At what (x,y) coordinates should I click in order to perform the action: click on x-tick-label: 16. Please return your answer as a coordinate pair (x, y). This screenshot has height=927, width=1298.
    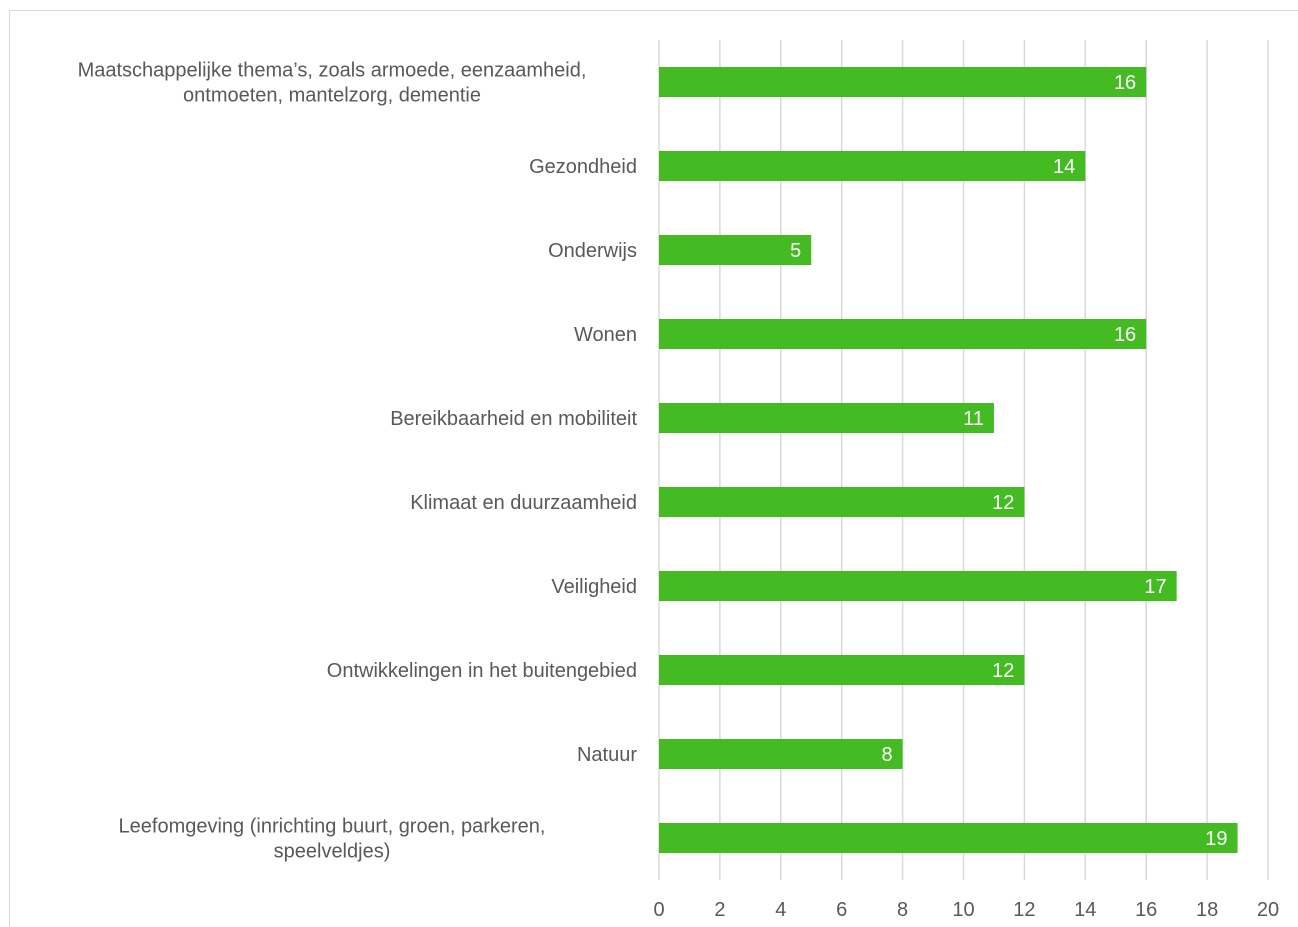
    Looking at the image, I should click on (1146, 910).